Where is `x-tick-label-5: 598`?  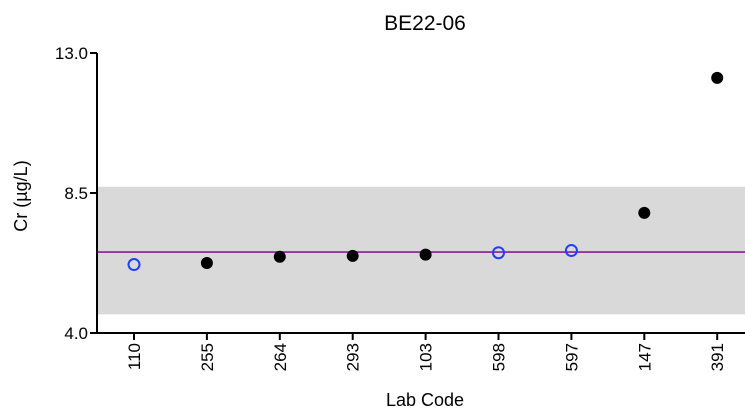
x-tick-label-5: 598 is located at coordinates (499, 357).